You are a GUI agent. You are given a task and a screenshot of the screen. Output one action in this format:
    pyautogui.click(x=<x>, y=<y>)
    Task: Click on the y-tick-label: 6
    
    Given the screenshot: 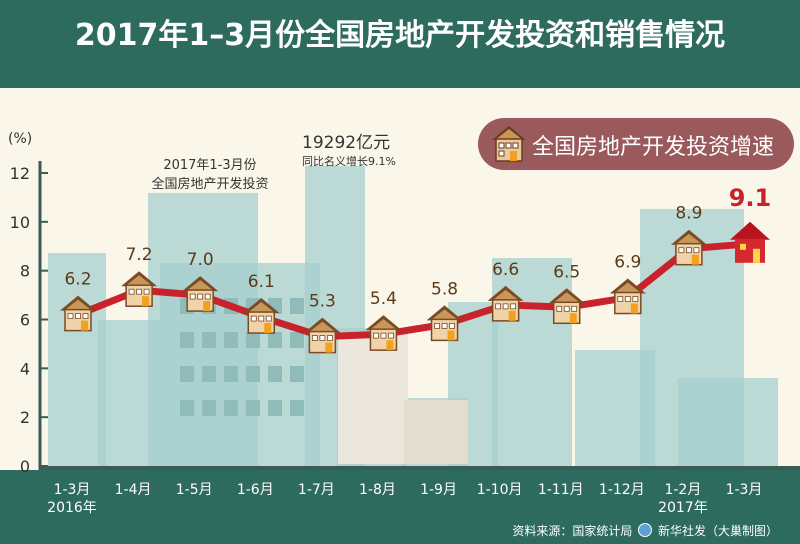 What is the action you would take?
    pyautogui.click(x=25, y=320)
    